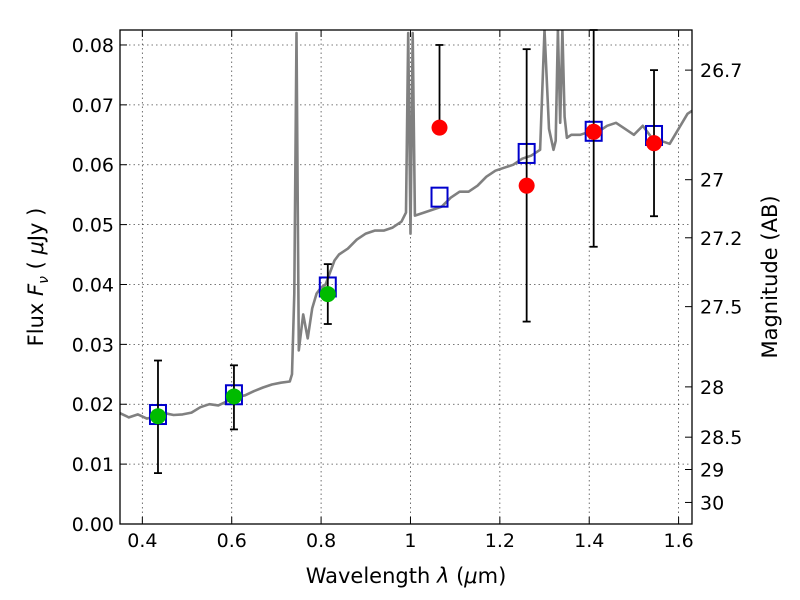  Describe the element at coordinates (38, 277) in the screenshot. I see `y-axis-label: Flux Fν ( μJy )` at that location.